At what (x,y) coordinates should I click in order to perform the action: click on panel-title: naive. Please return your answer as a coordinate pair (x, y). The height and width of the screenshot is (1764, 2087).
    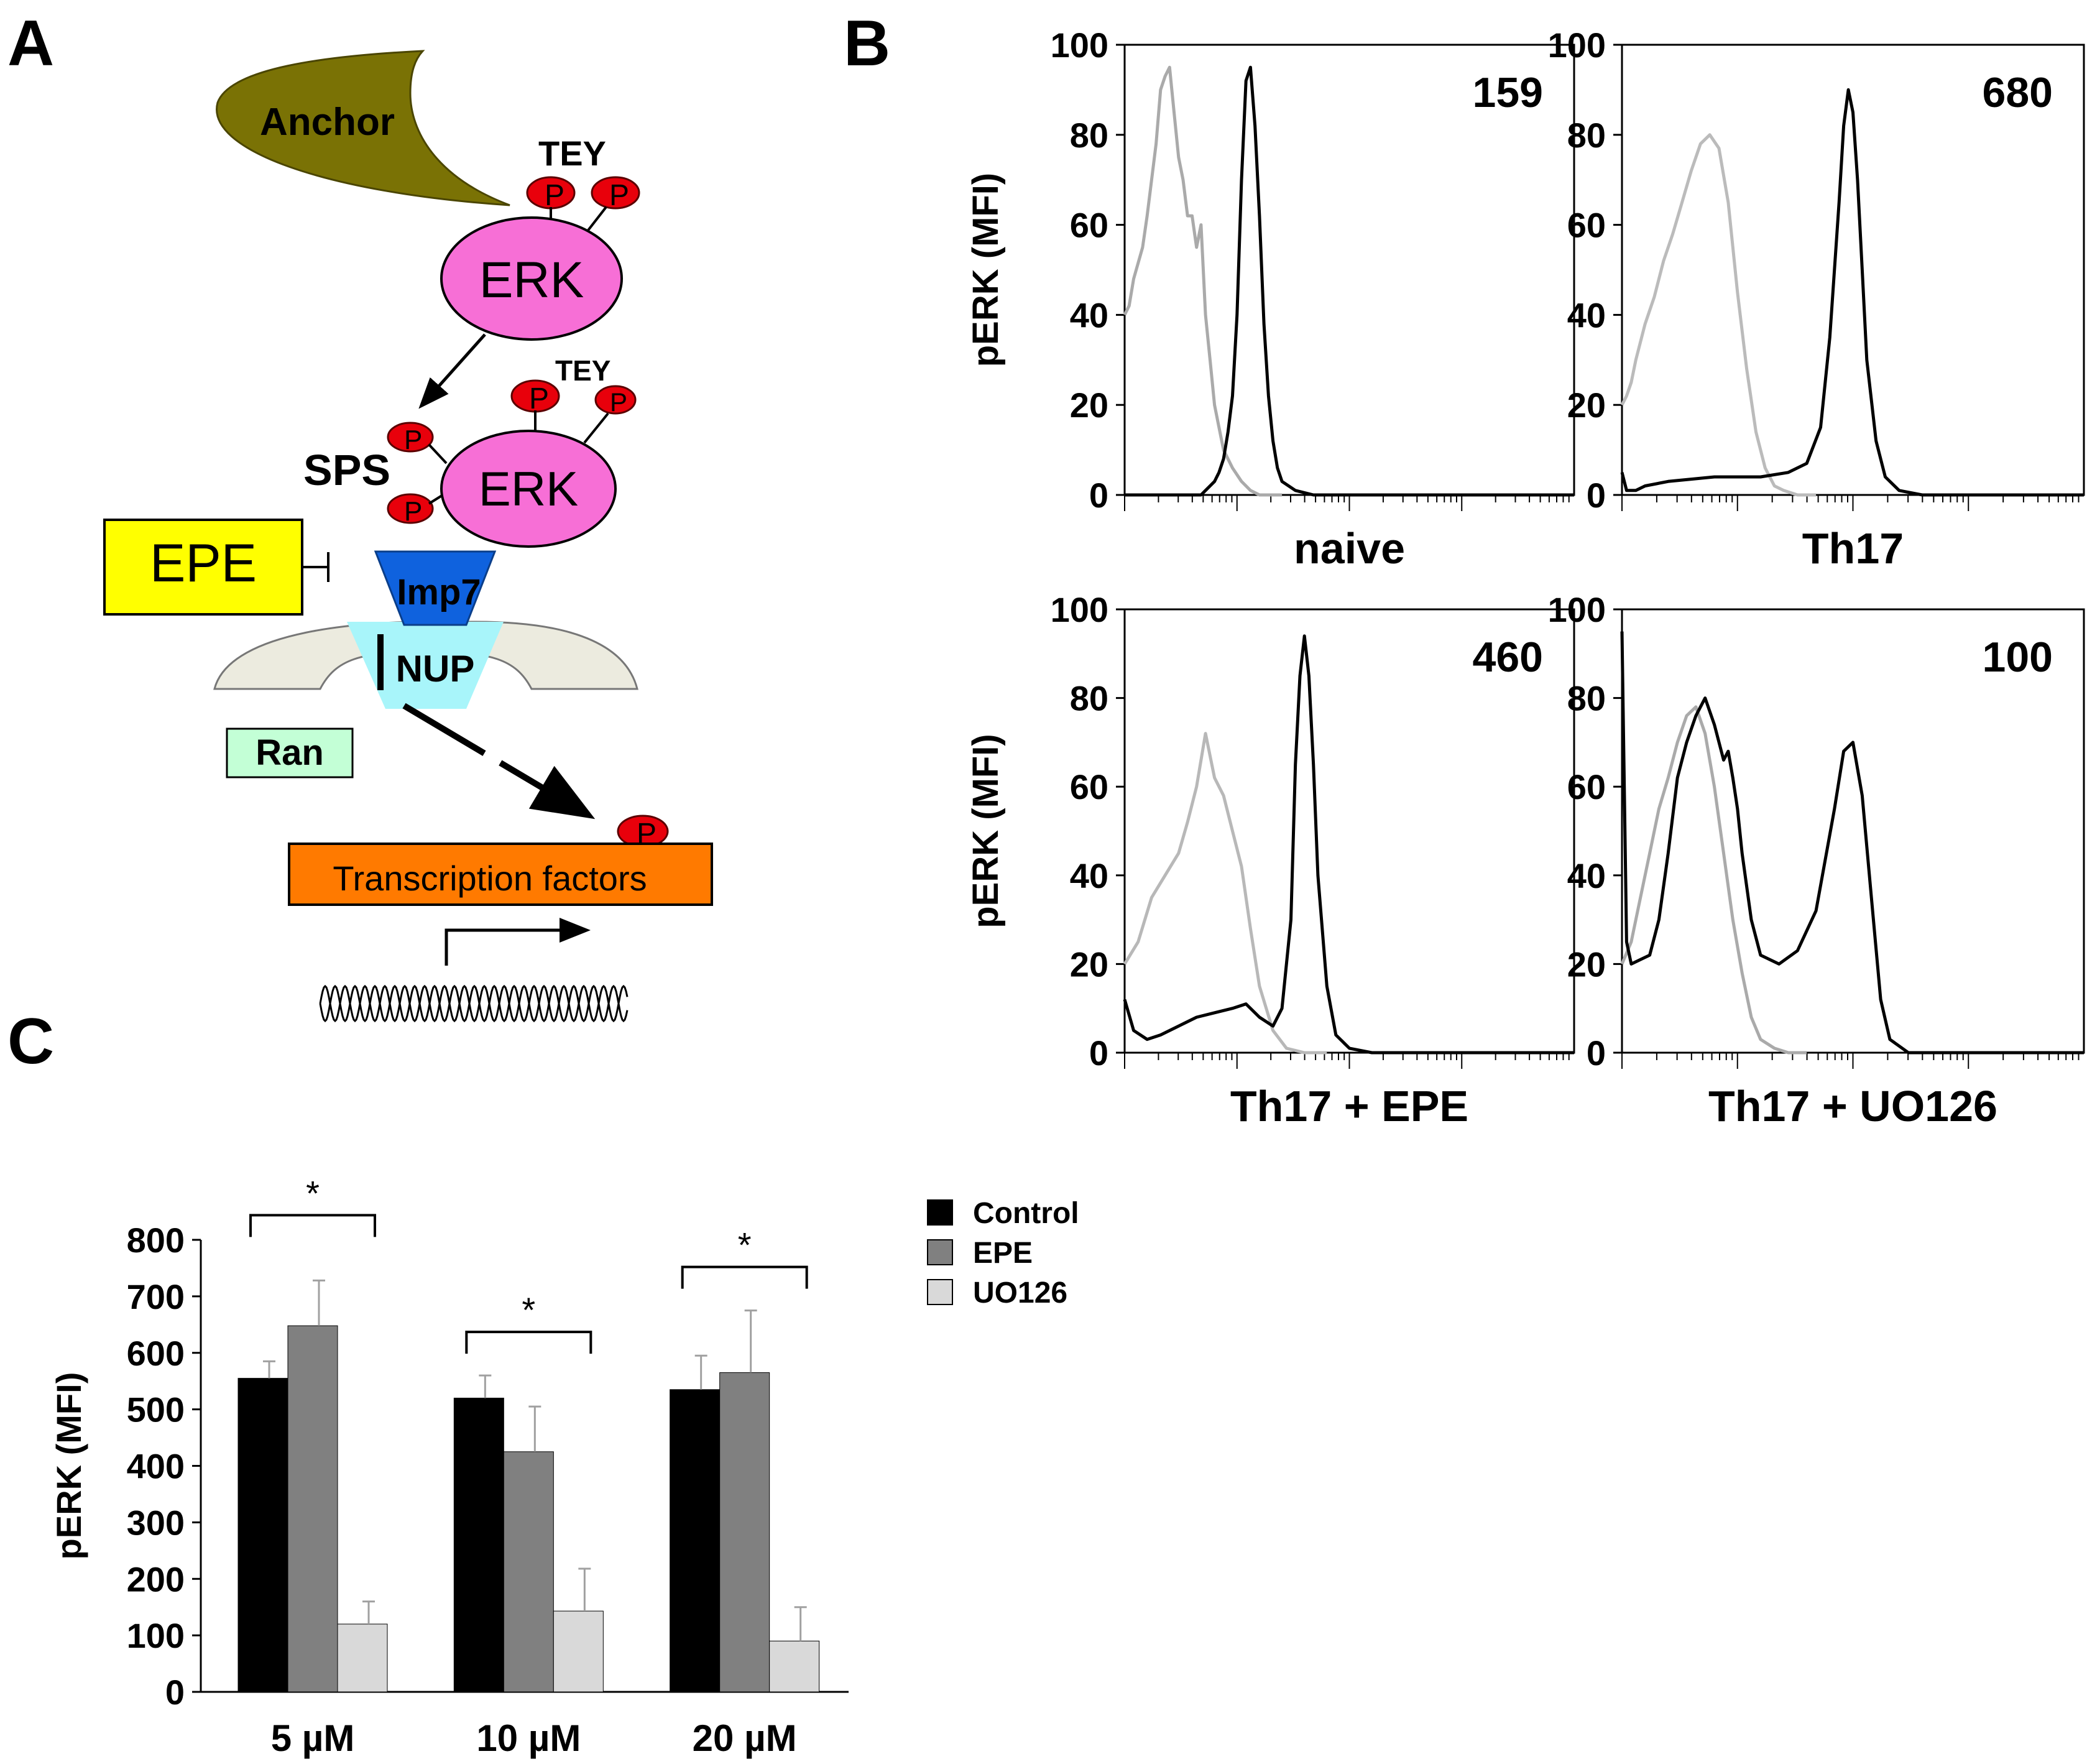
    Looking at the image, I should click on (1349, 548).